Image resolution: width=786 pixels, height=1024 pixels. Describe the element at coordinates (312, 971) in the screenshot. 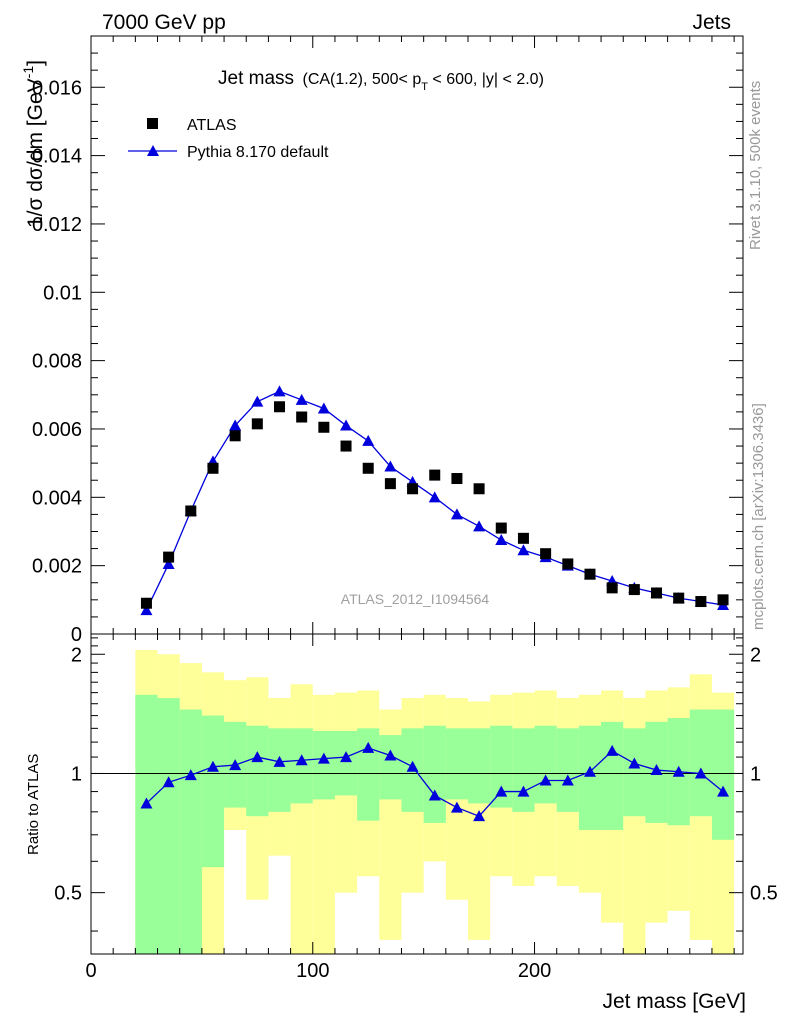

I see `x-tick-label: 100` at that location.